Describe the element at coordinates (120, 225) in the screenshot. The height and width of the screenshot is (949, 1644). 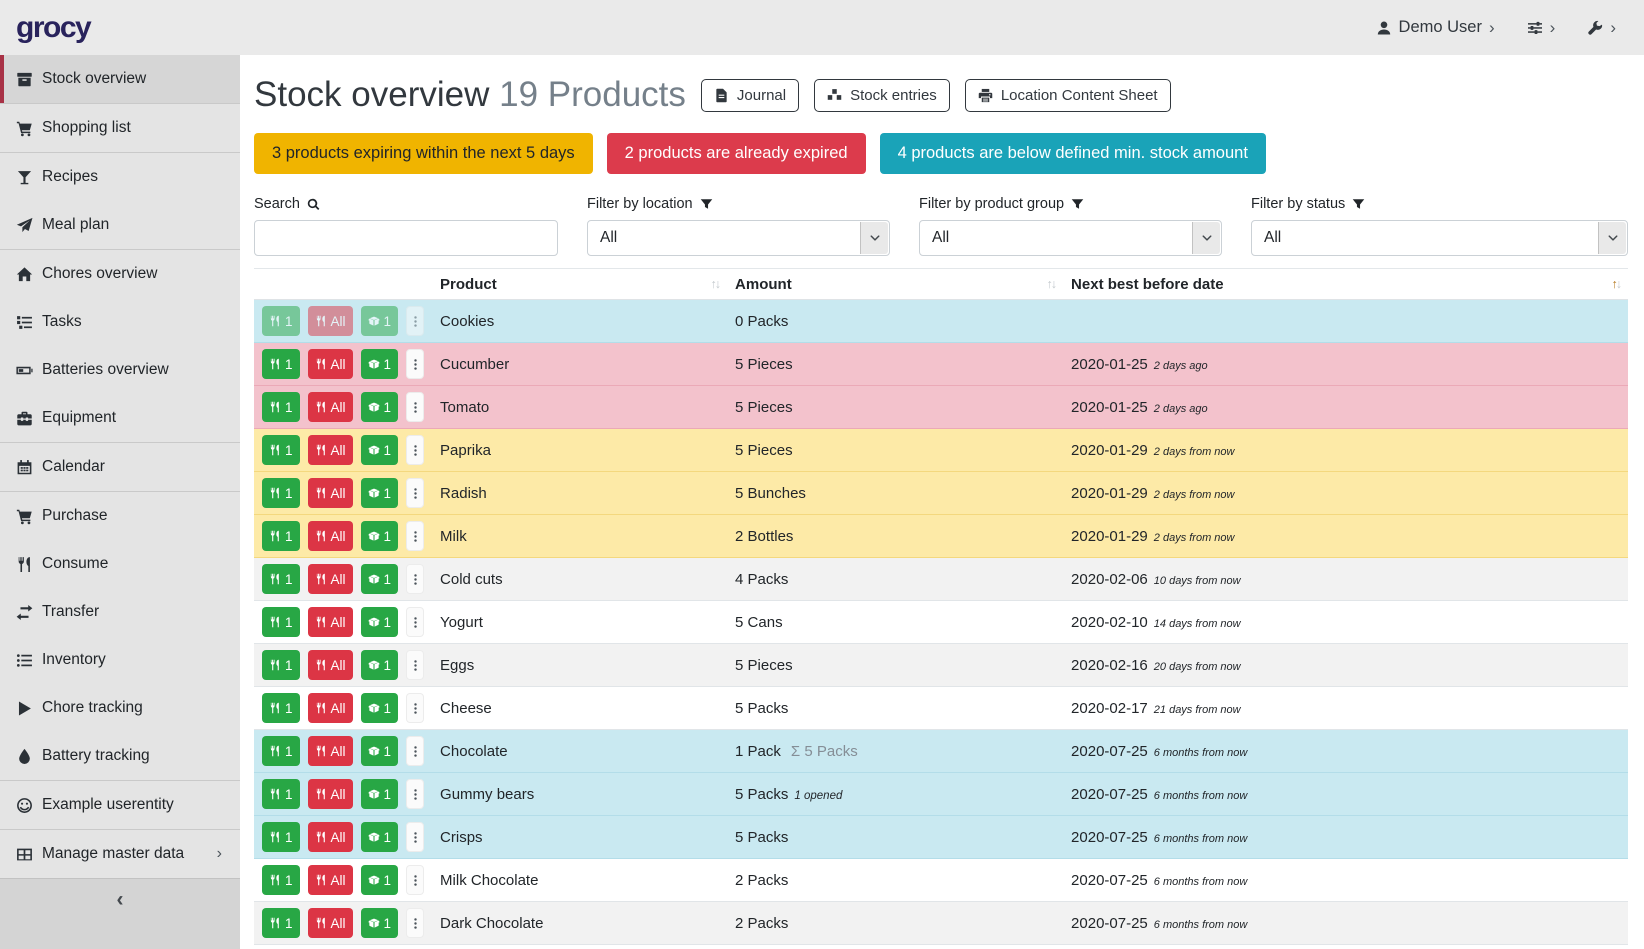
I see `sidebar-item-meal-plan: Meal plan` at that location.